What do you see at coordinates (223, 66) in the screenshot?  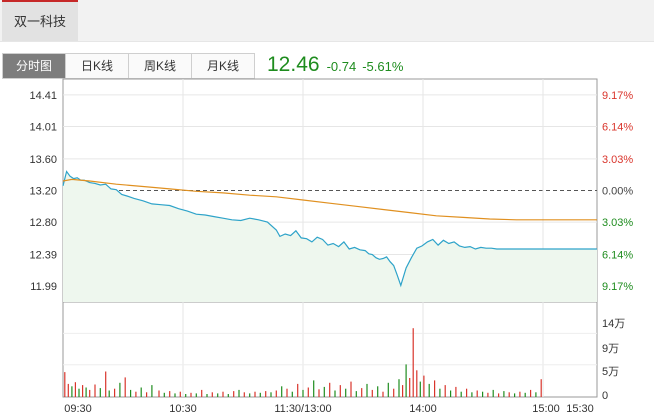 I see `tab-monthly-kline: 月K线` at bounding box center [223, 66].